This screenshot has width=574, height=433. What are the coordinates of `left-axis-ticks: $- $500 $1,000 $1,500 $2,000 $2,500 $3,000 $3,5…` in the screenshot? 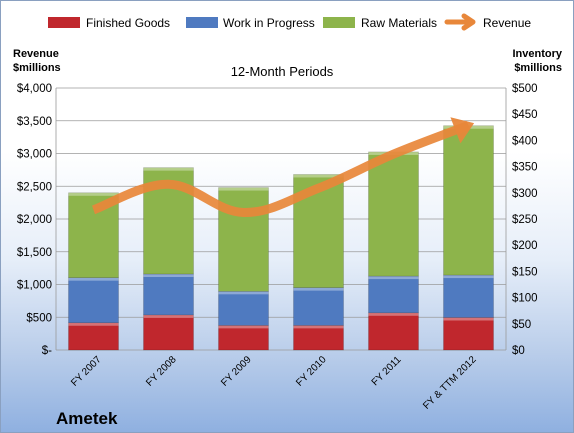 It's located at (34, 220).